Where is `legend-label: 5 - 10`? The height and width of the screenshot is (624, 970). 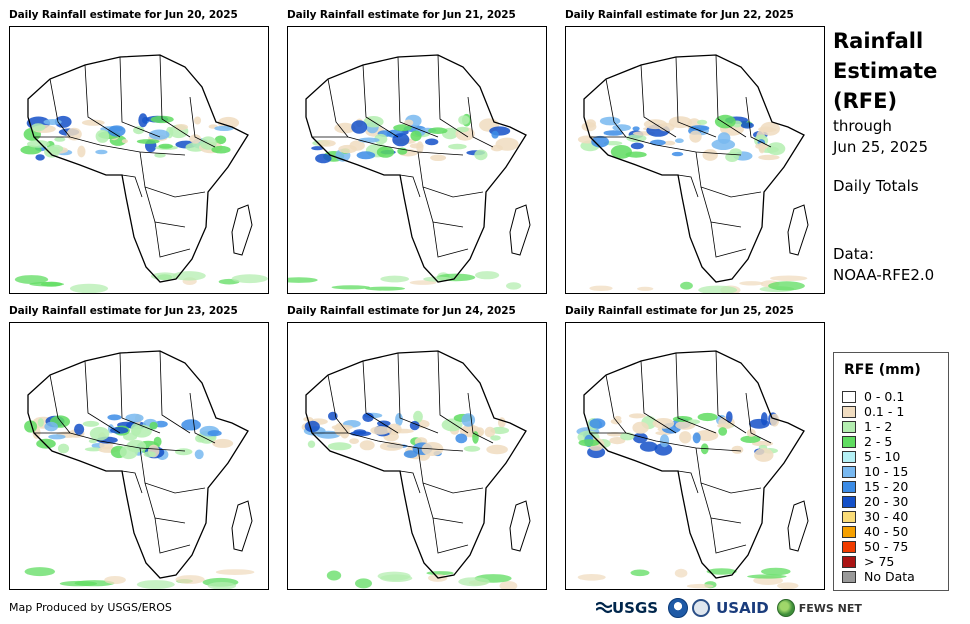
legend-label: 5 - 10 is located at coordinates (882, 456).